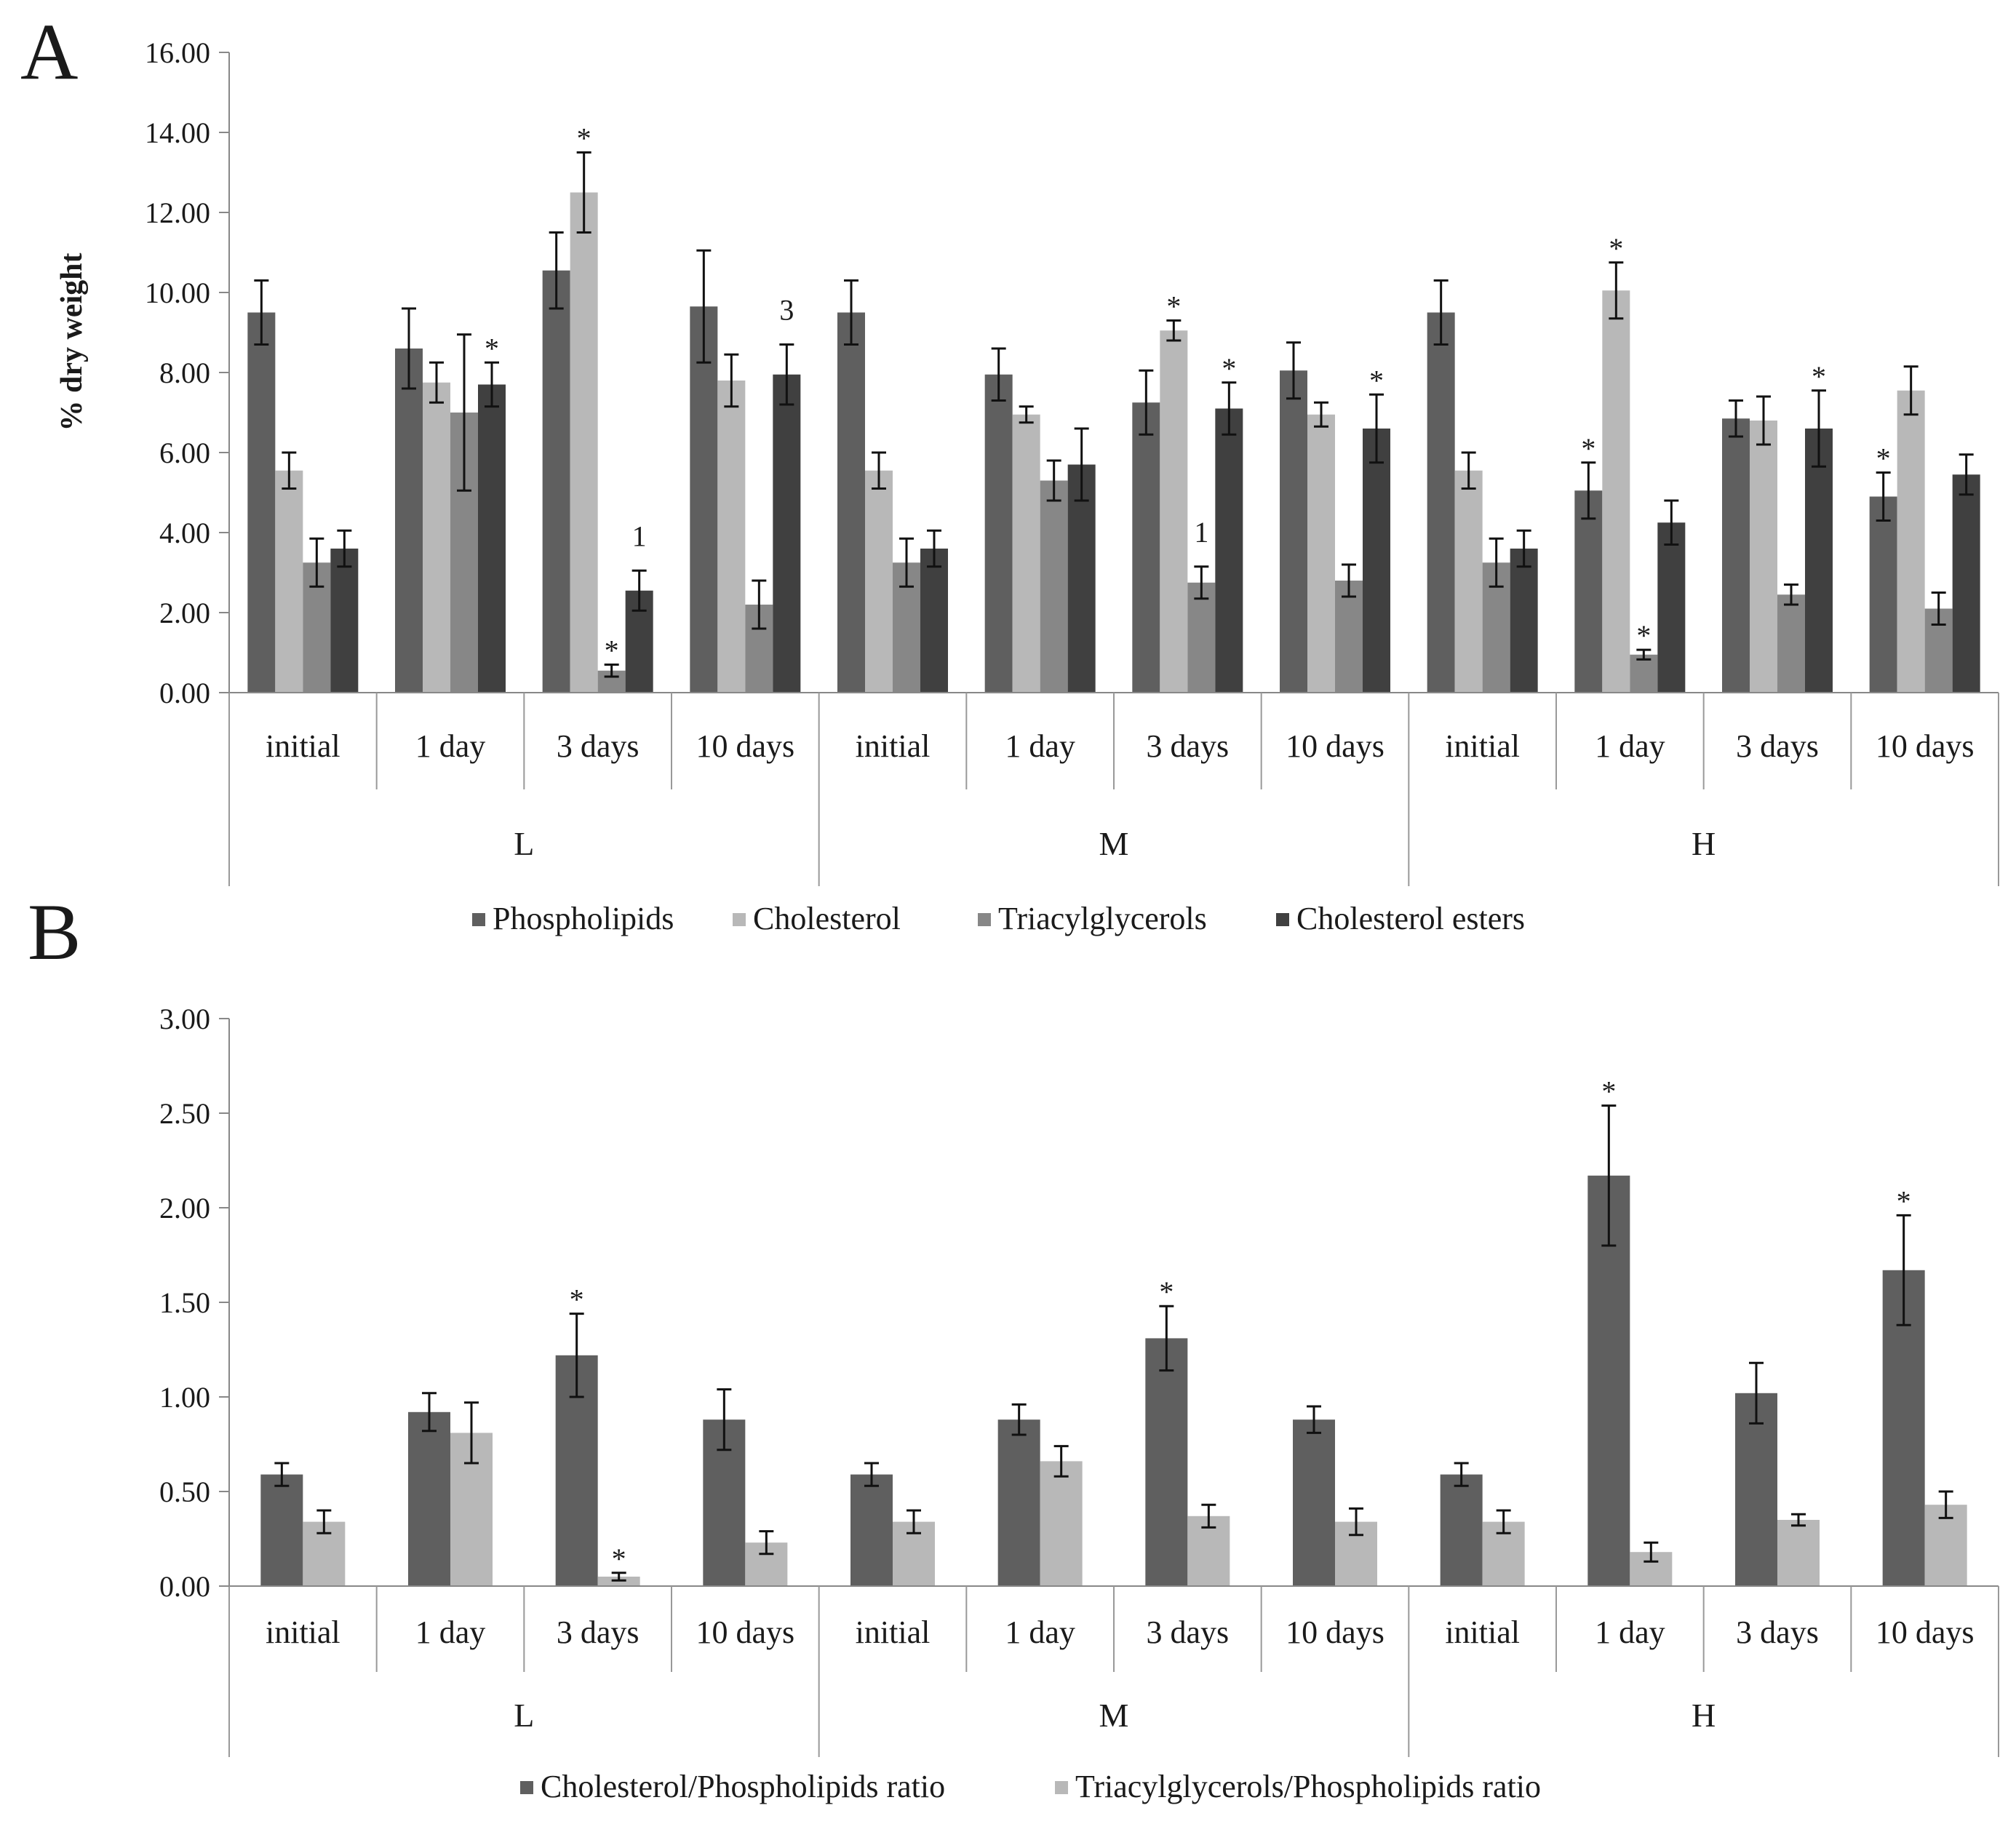  I want to click on y-tick-label: 14.00, so click(177, 132).